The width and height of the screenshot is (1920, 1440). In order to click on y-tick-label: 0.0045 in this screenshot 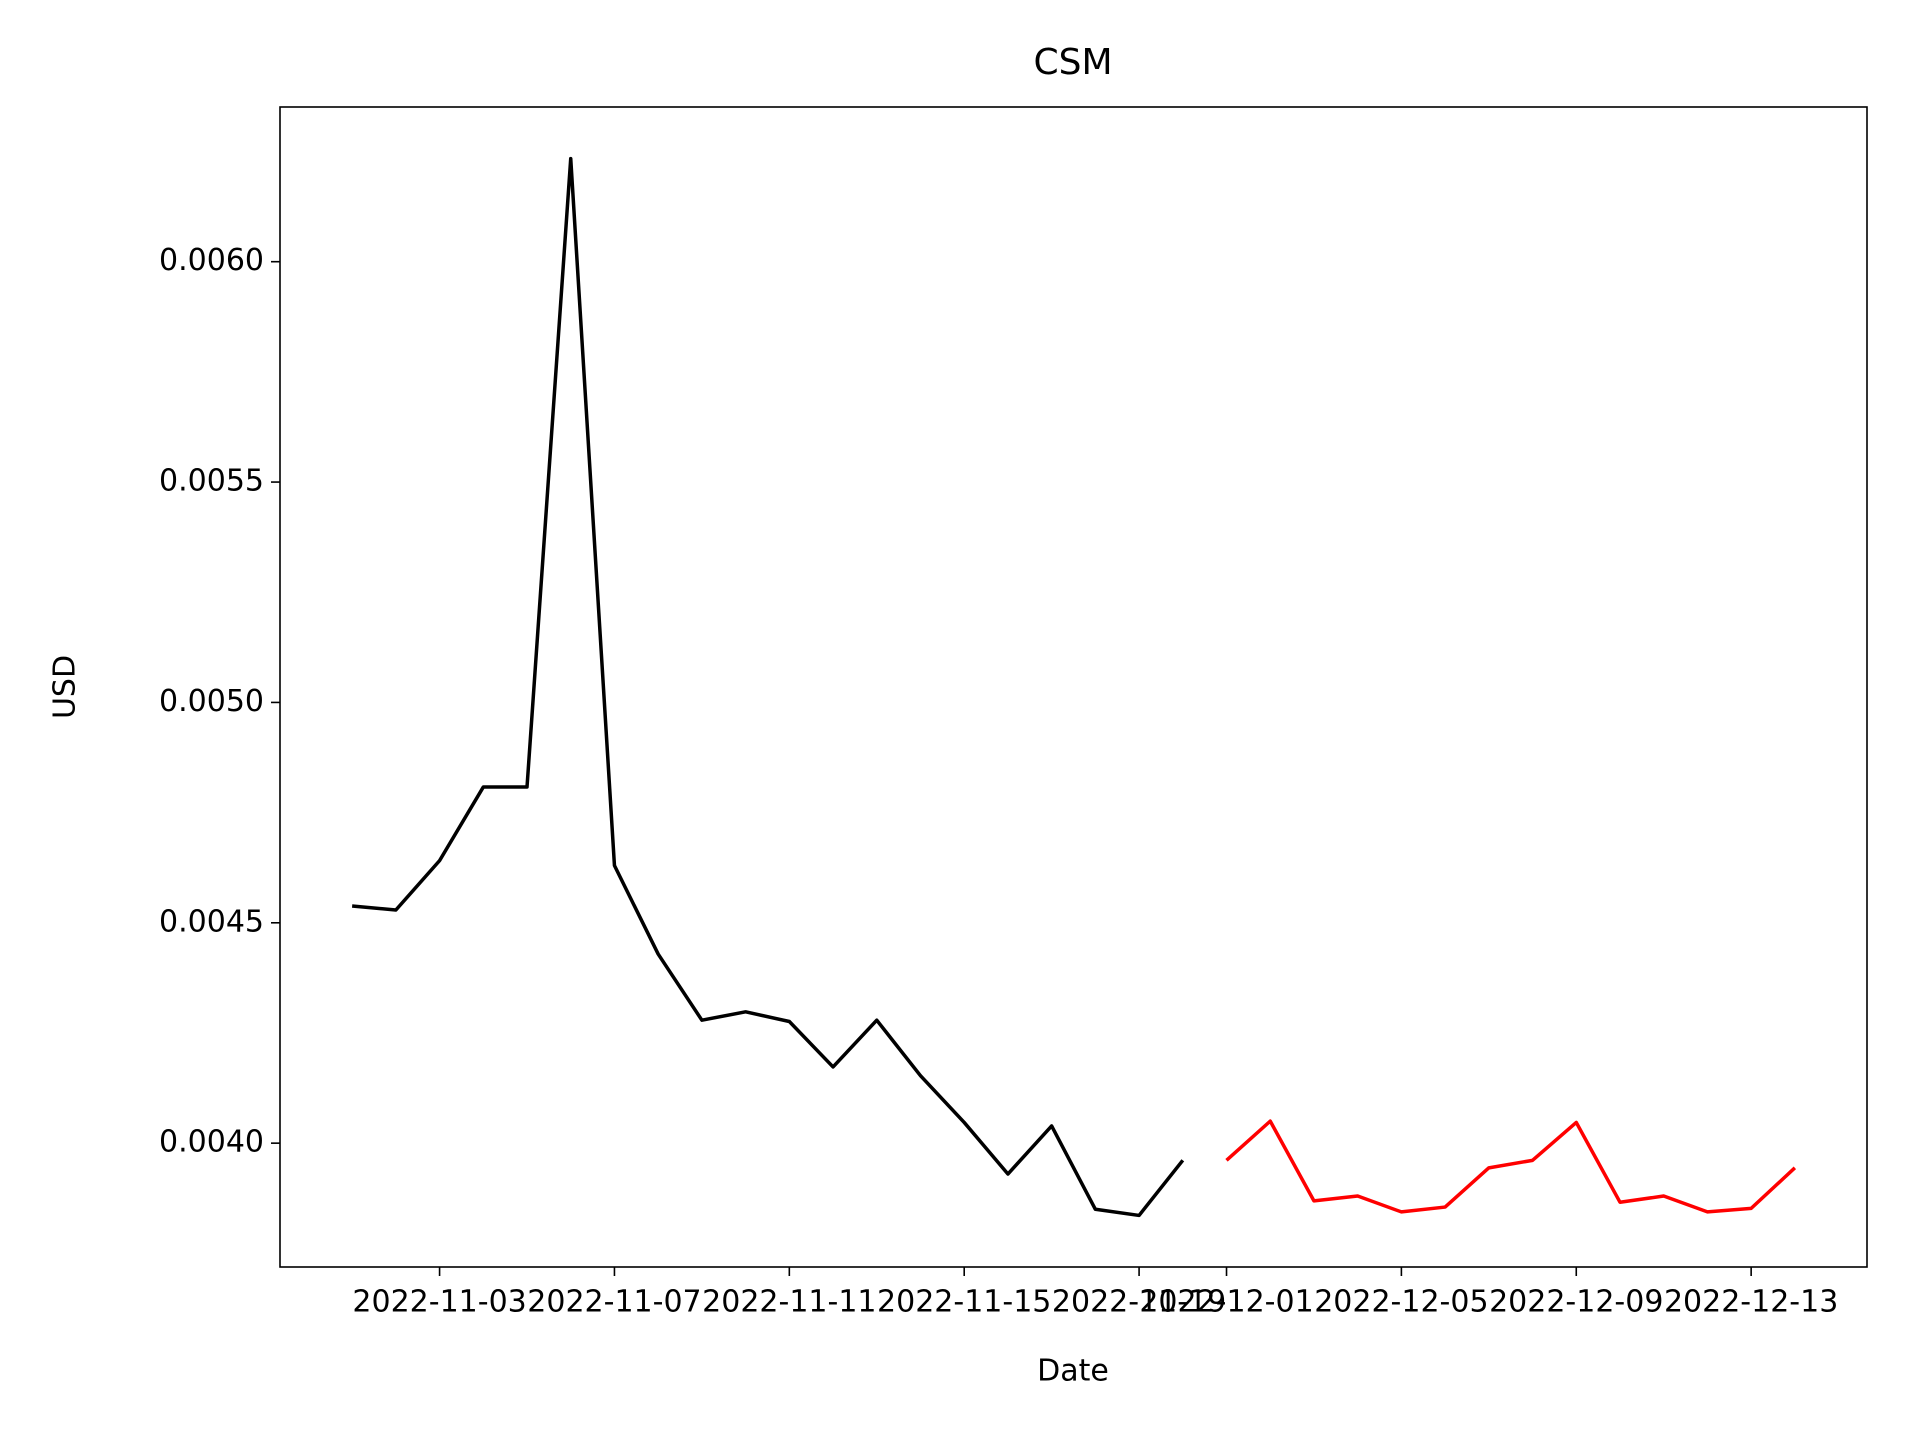, I will do `click(211, 921)`.